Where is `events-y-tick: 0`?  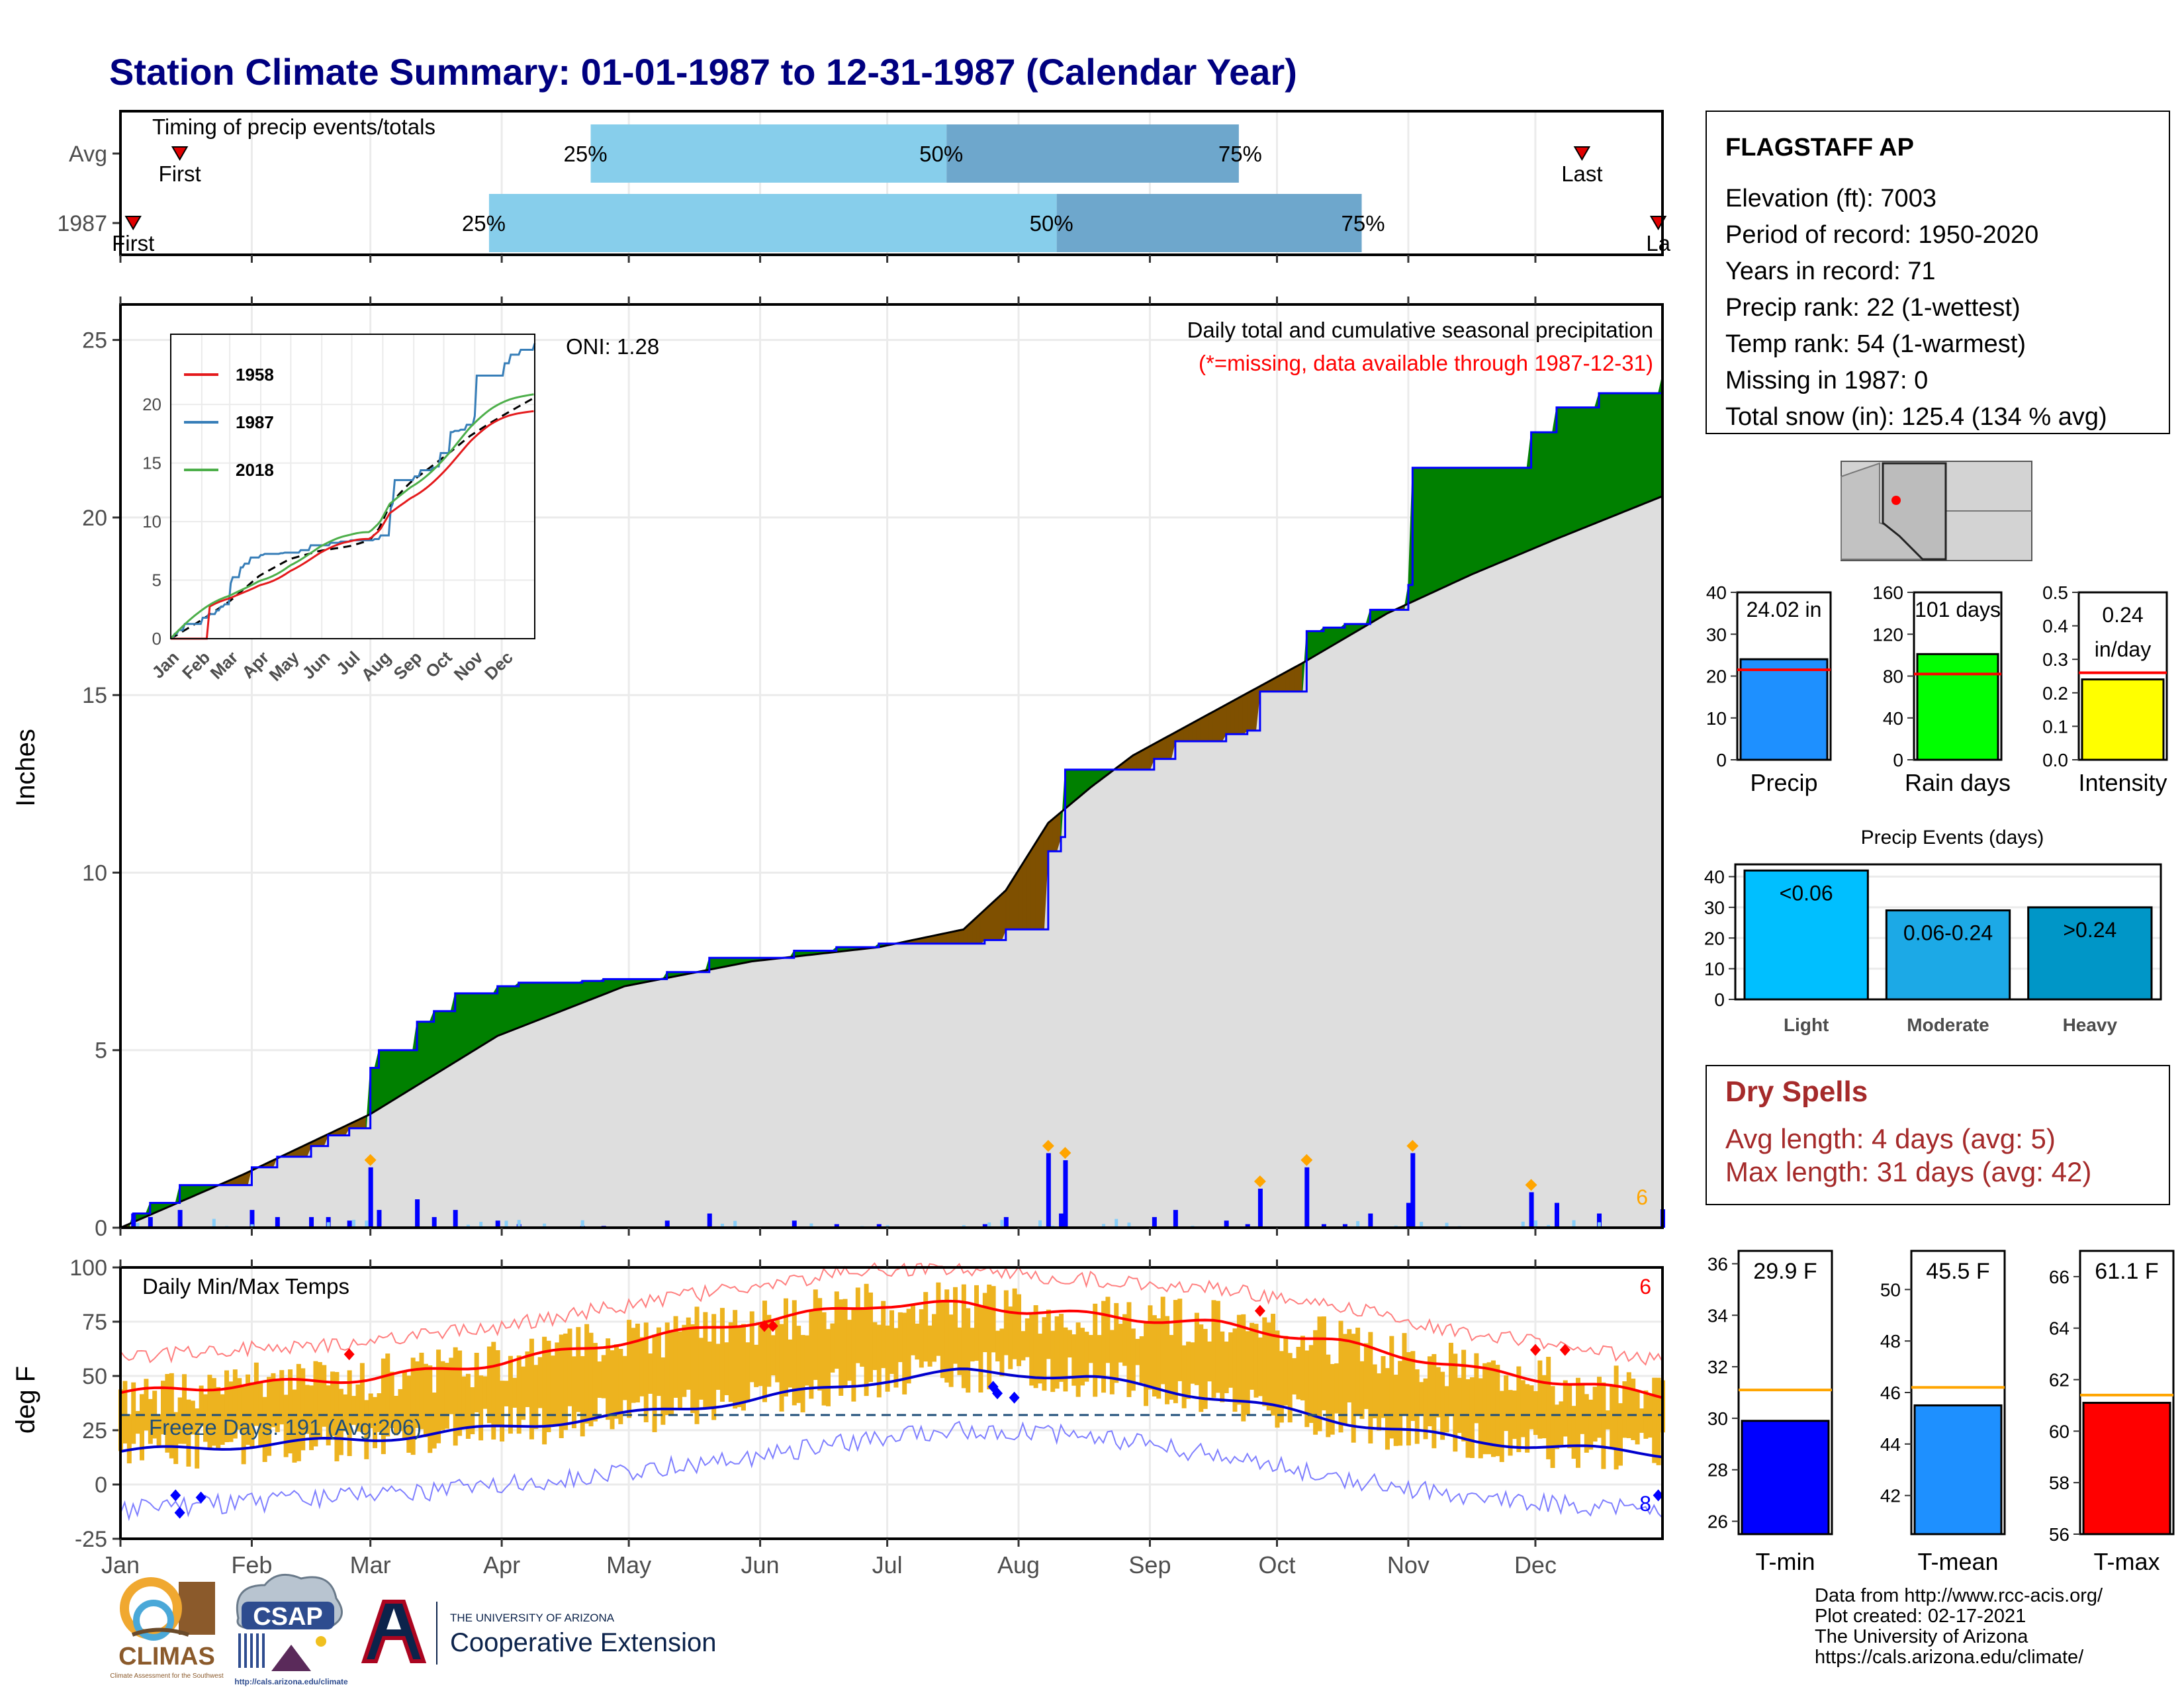 events-y-tick: 0 is located at coordinates (1720, 999).